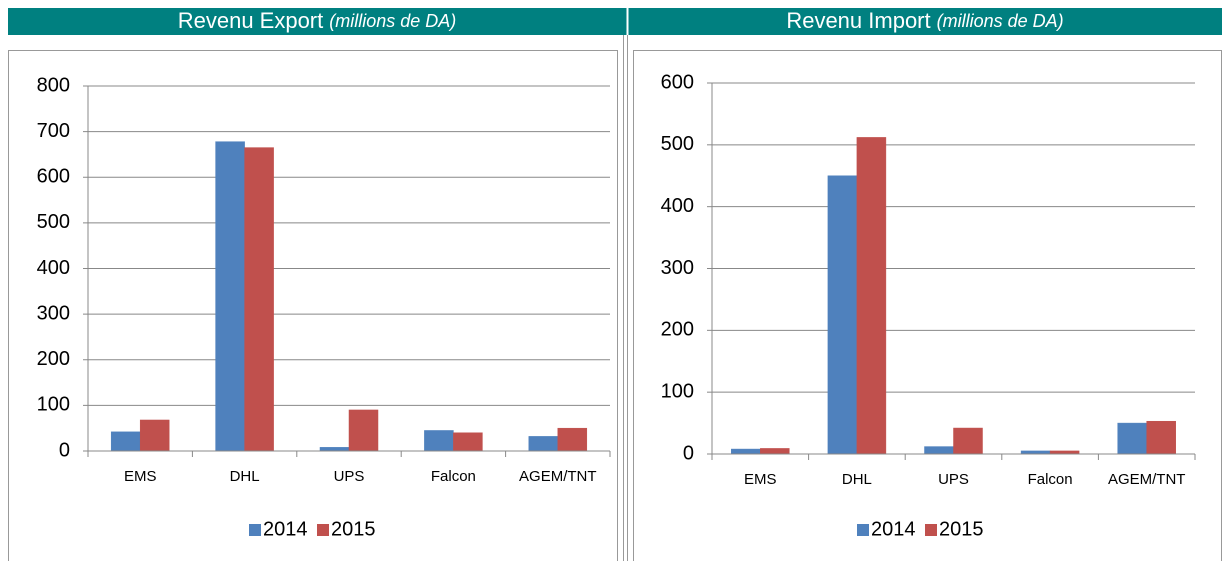 This screenshot has width=1231, height=561. What do you see at coordinates (251, 20) in the screenshot?
I see `title-text: Revenu Export` at bounding box center [251, 20].